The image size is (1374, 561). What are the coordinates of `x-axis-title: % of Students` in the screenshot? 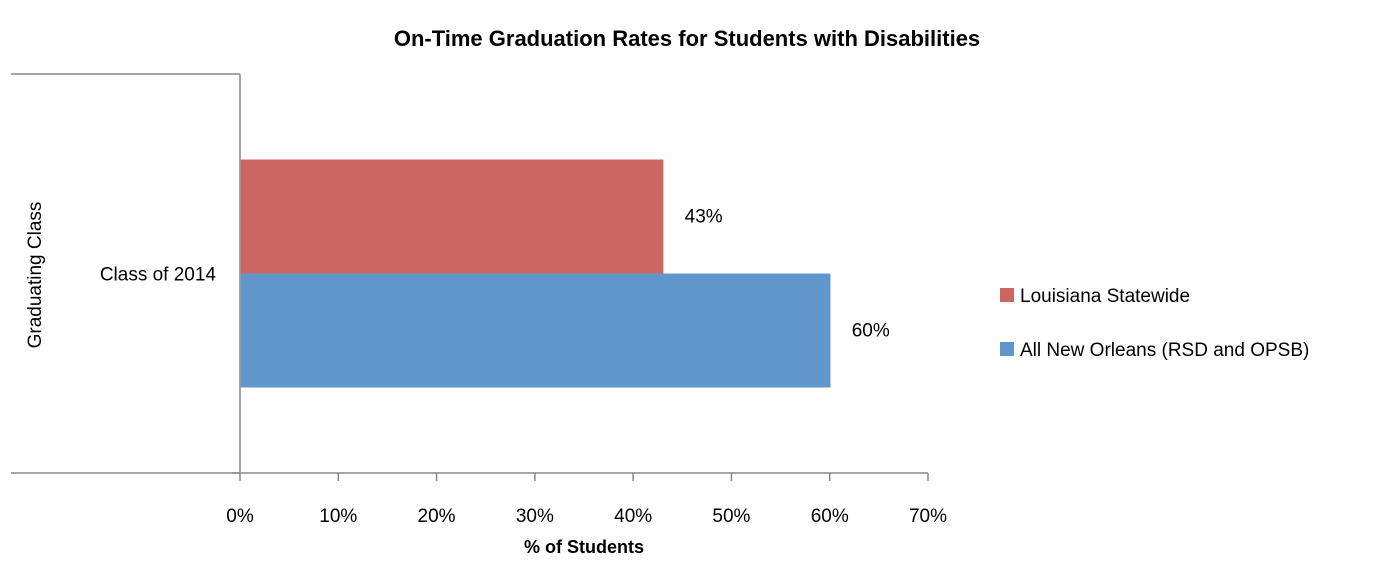 It's located at (584, 547).